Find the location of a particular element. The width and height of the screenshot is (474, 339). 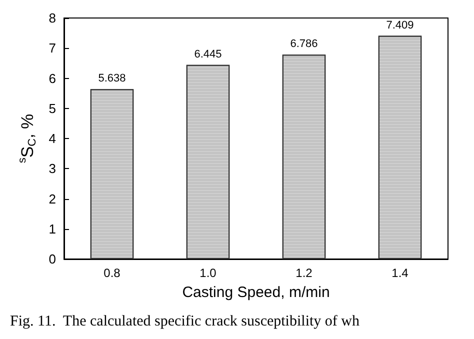

x-tick-label: 0.8 is located at coordinates (112, 273).